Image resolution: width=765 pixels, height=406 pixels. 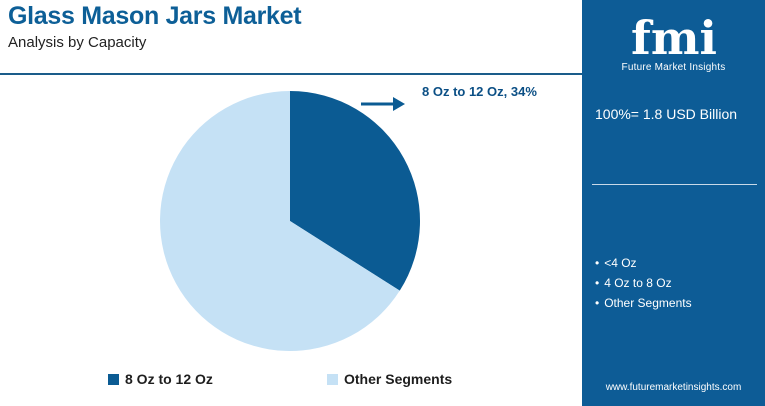 I want to click on legend-label: Other Segments, so click(x=398, y=379).